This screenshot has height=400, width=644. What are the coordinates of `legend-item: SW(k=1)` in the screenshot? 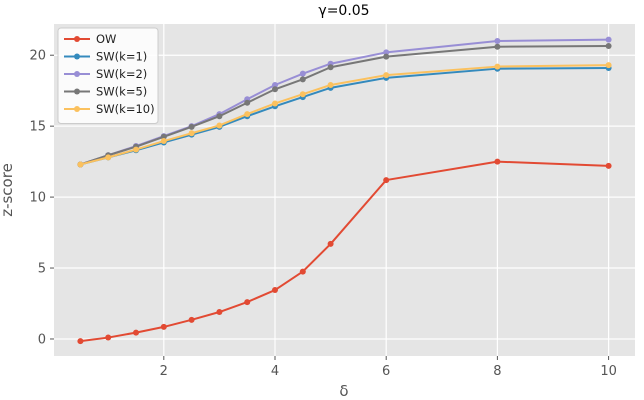 It's located at (105, 57).